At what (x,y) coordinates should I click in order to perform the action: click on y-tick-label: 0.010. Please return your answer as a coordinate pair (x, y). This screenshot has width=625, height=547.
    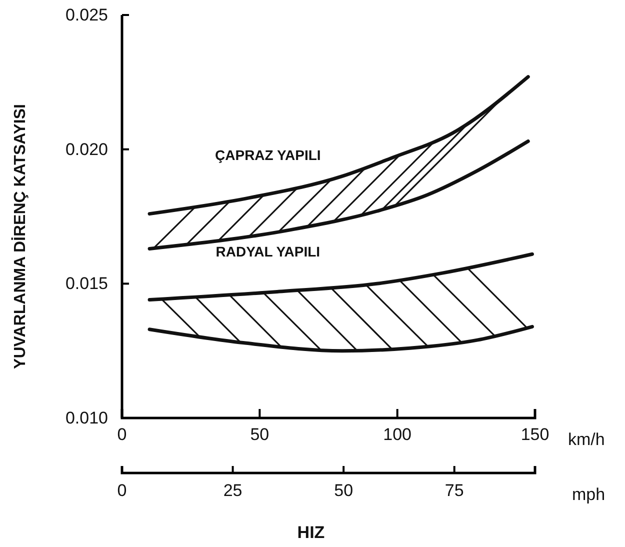
    Looking at the image, I should click on (86, 418).